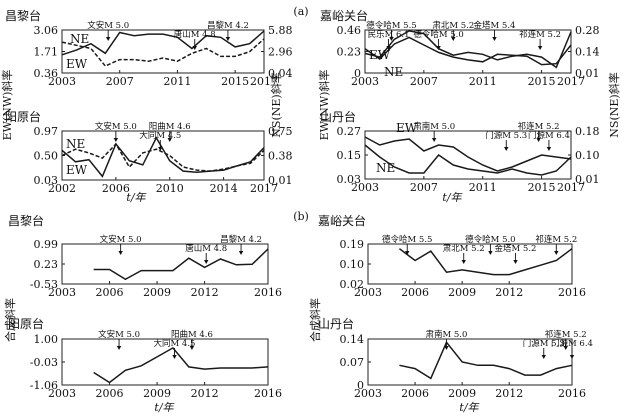 The height and width of the screenshot is (417, 625). I want to click on y-tick-label: 0.03, so click(46, 180).